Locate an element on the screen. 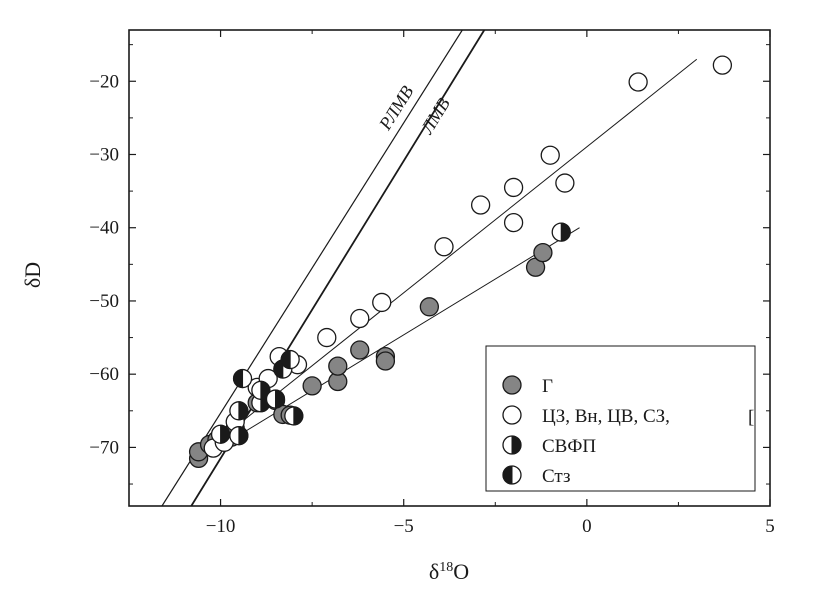 This screenshot has height=600, width=825. legend-box is located at coordinates (620, 418).